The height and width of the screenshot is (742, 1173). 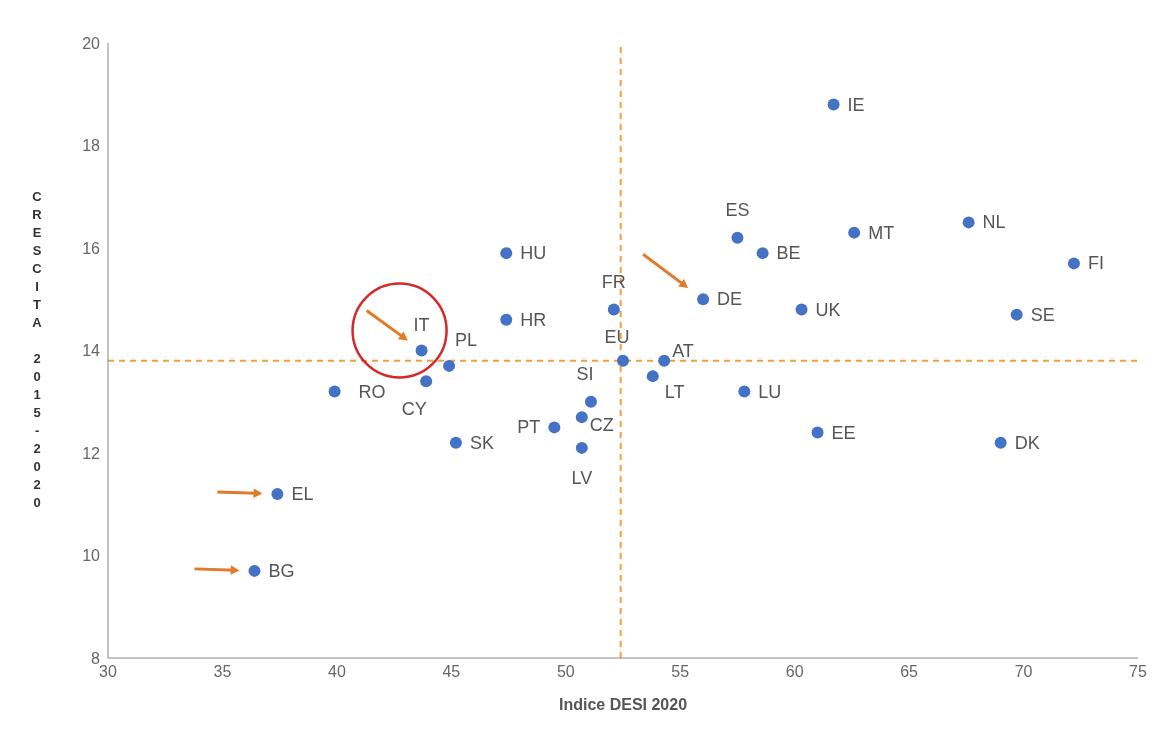 I want to click on series-label: DK, so click(x=1027, y=442).